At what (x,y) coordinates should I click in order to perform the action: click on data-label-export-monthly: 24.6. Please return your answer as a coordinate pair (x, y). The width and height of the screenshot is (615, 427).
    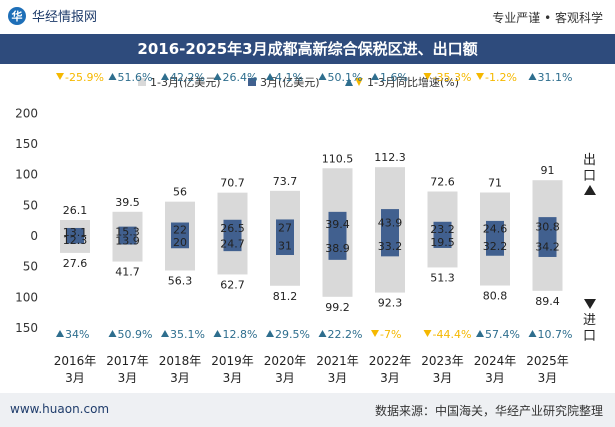
    Looking at the image, I should click on (495, 228).